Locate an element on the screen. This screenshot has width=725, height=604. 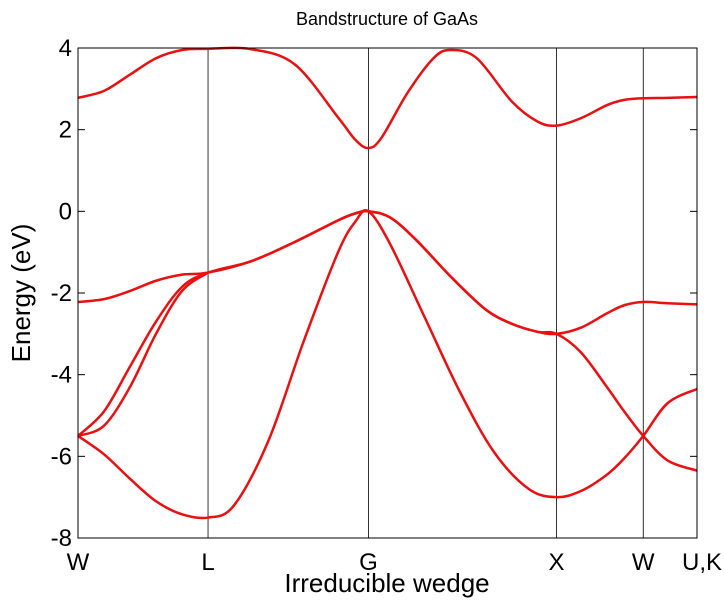
x-tick-label: L is located at coordinates (207, 562).